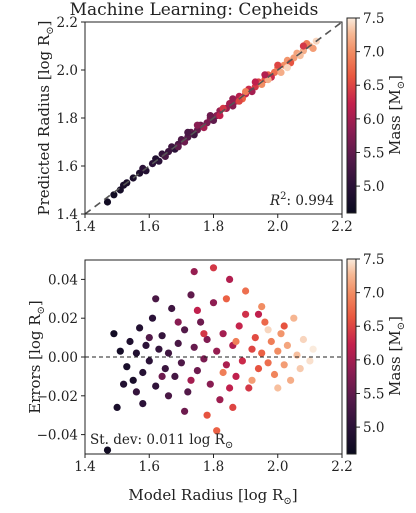 The image size is (416, 513). I want to click on top-ytick-label-2: 1.8, so click(67, 119).